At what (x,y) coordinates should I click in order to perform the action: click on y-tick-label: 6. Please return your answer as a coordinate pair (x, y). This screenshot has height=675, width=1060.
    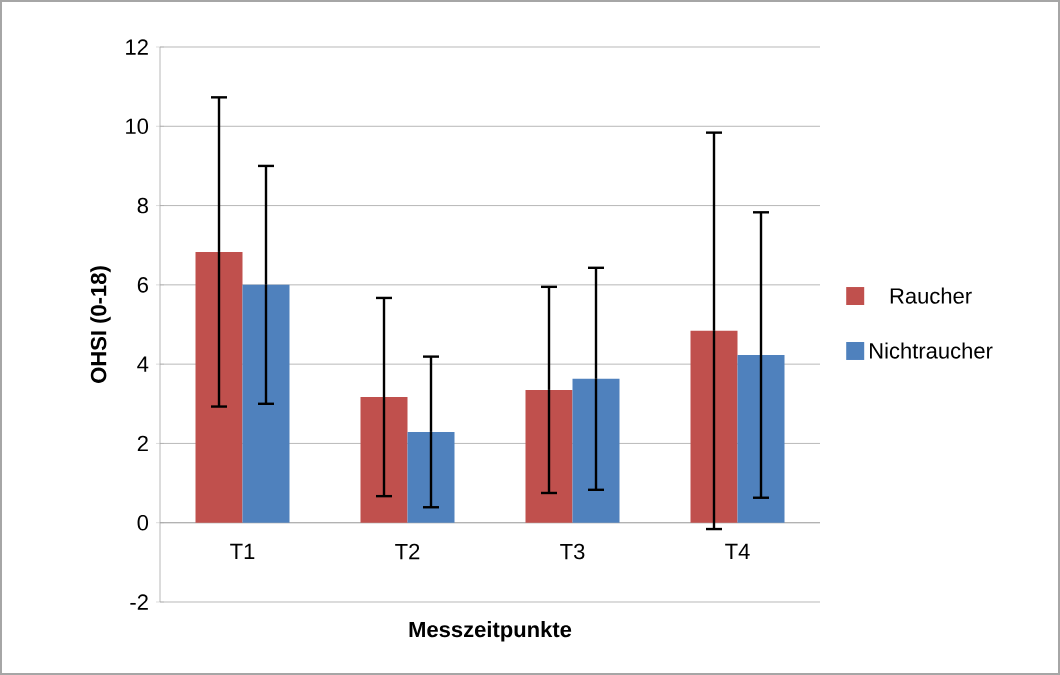
    Looking at the image, I should click on (142, 285).